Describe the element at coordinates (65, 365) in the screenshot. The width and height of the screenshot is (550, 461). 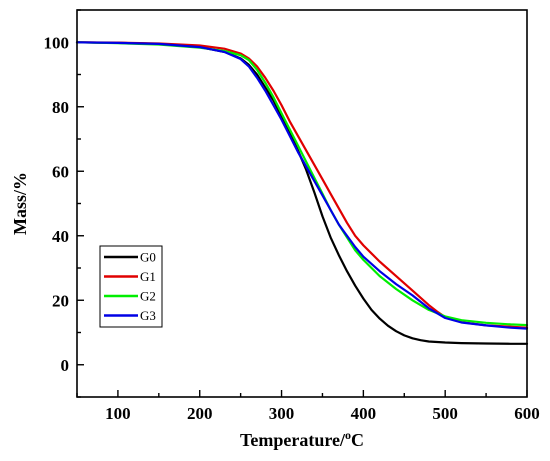
I see `y-tick-label: 0` at that location.